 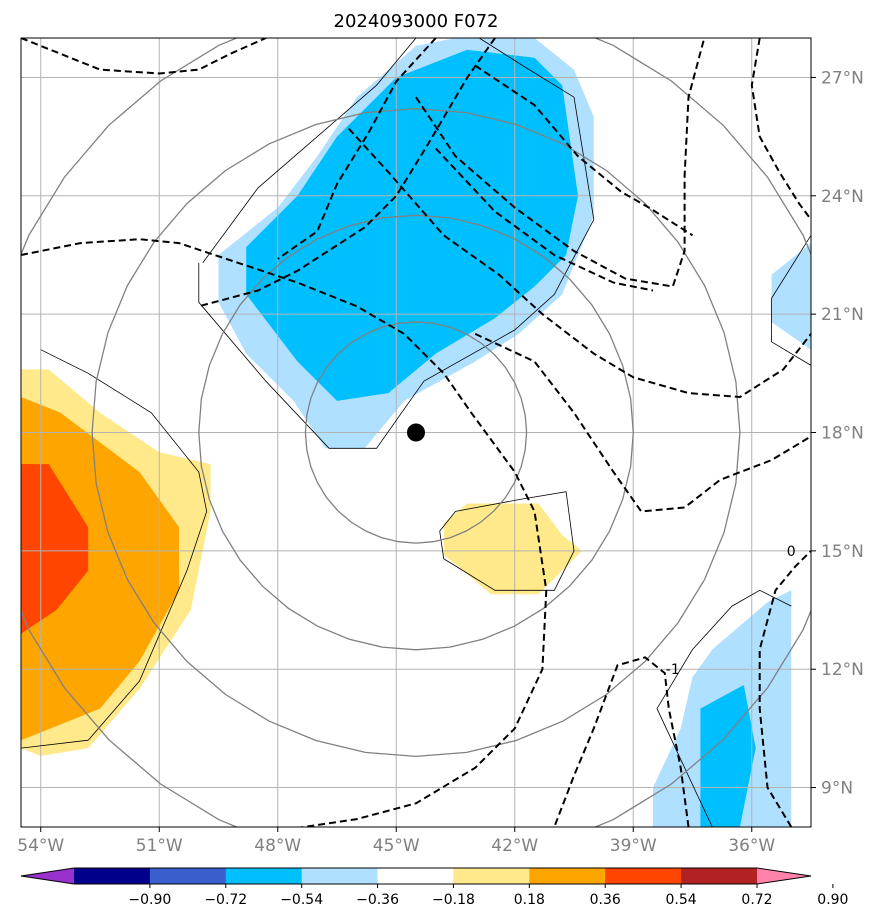 I want to click on chart-title: 2024093000 F072, so click(x=416, y=21).